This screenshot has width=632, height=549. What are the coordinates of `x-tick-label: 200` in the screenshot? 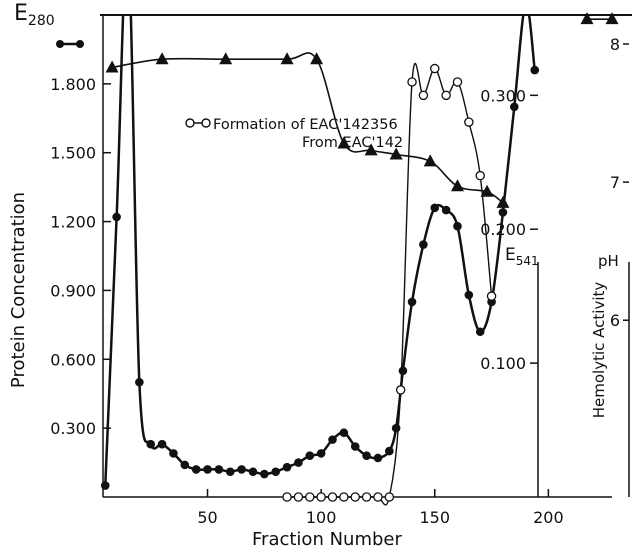 It's located at (548, 517).